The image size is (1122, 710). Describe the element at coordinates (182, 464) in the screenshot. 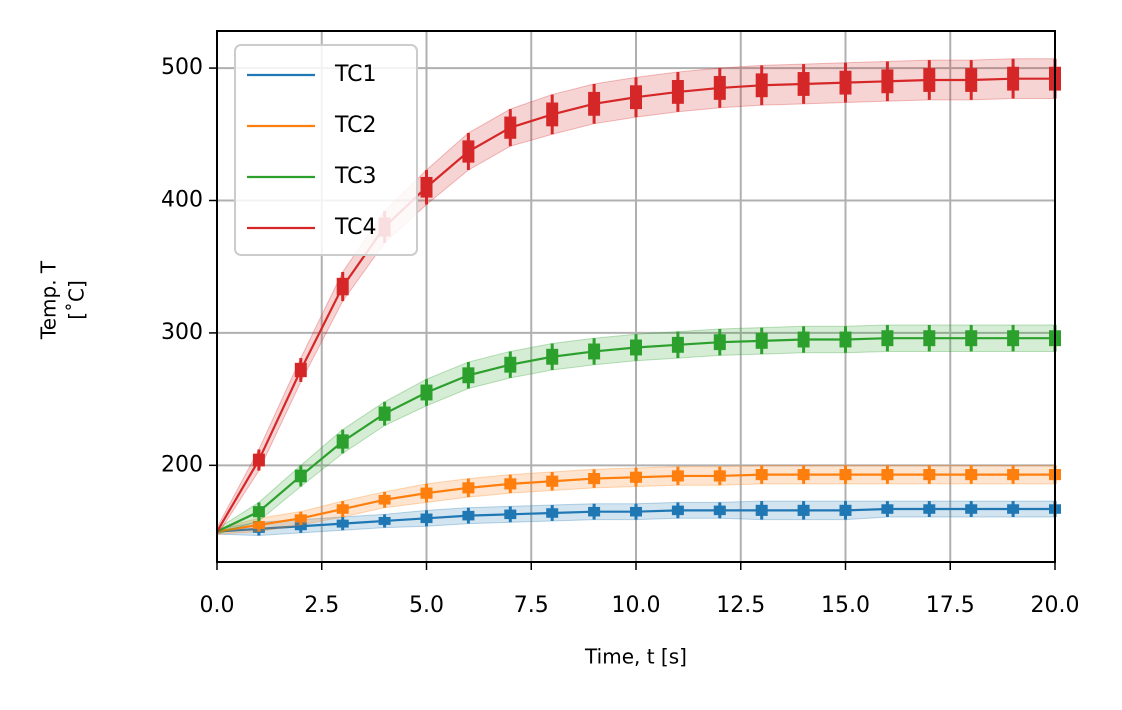

I see `y-tick-label: 200` at that location.